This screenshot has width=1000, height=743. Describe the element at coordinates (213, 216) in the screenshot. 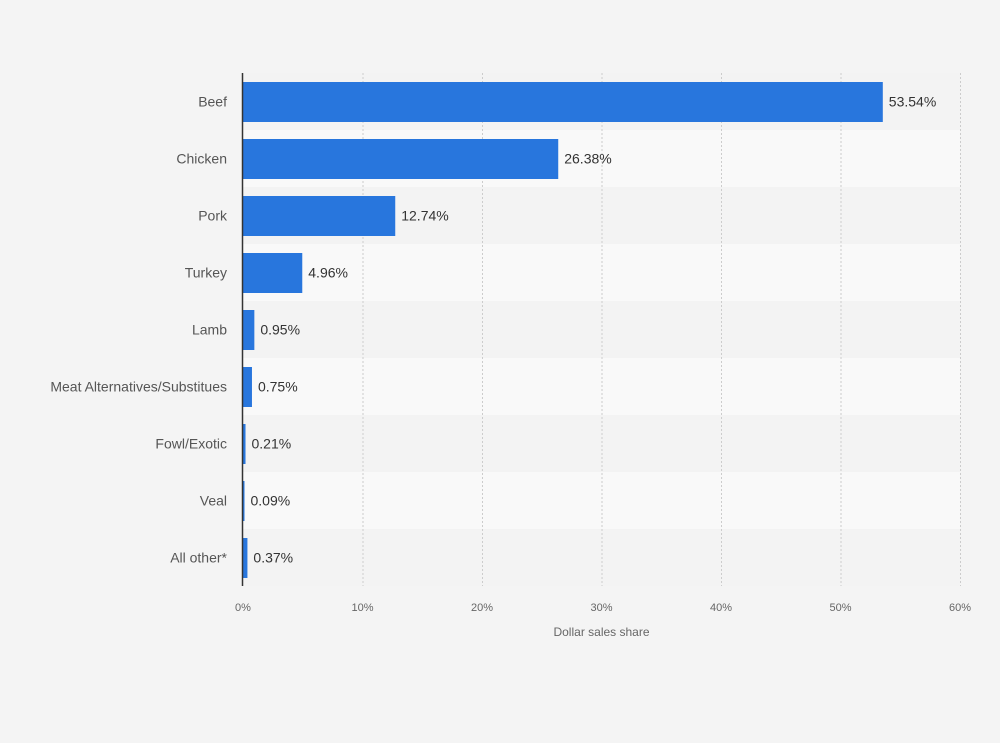

I see `category-label: Pork` at that location.